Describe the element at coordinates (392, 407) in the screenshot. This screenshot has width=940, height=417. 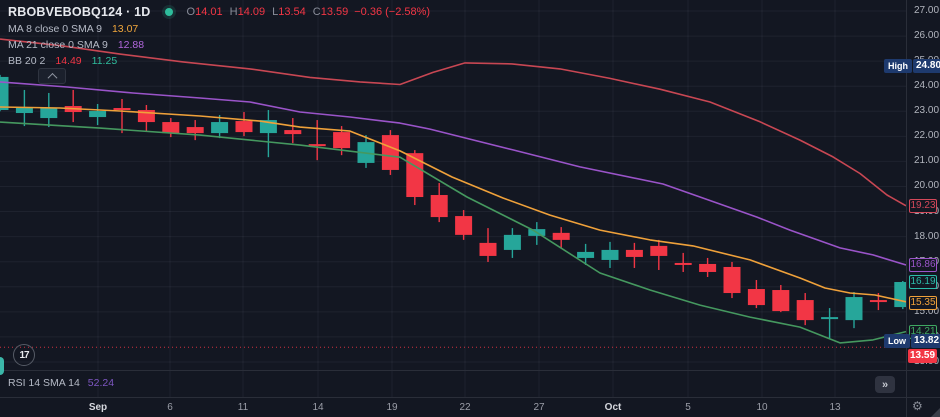
I see `time-tick: 19` at that location.